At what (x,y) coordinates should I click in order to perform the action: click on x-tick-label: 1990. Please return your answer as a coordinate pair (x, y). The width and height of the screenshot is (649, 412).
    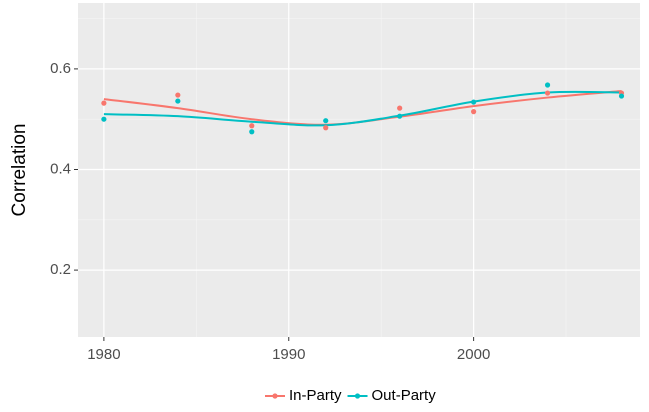
    Looking at the image, I should click on (288, 354).